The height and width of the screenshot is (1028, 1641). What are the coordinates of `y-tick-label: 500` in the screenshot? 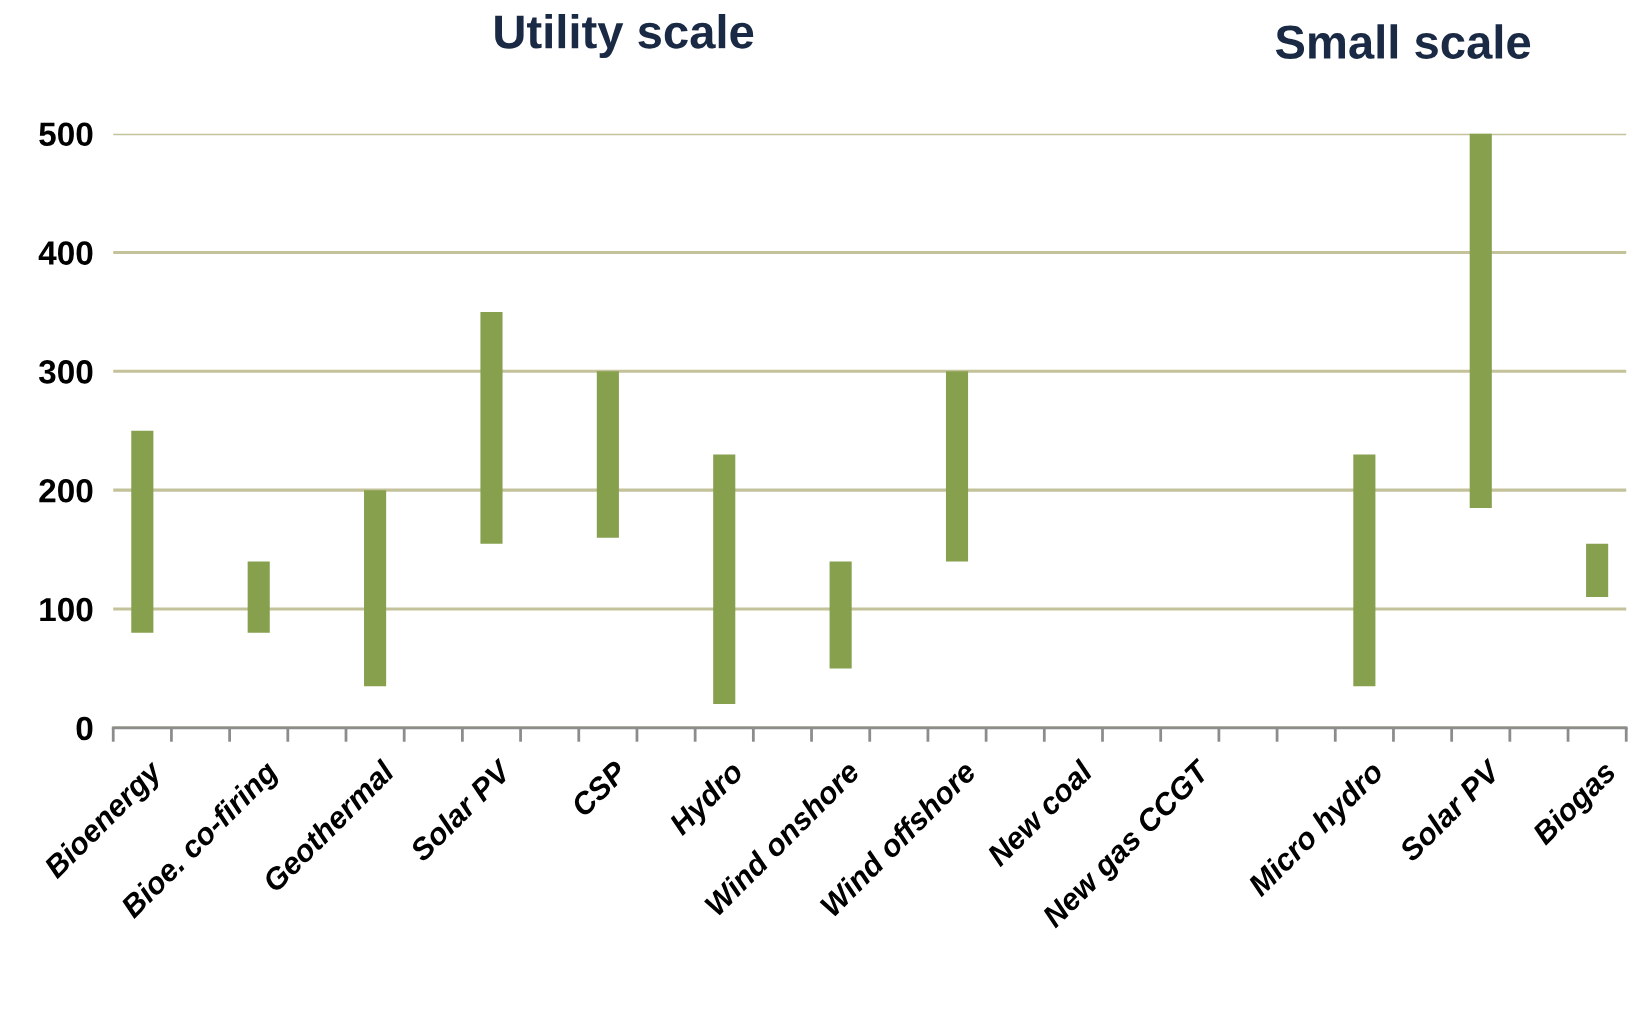 It's located at (66, 134).